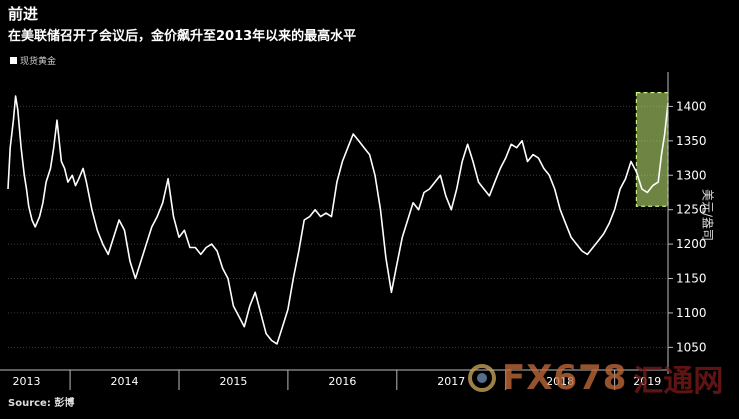  Describe the element at coordinates (451, 381) in the screenshot. I see `x-tick-label: 2017` at that location.